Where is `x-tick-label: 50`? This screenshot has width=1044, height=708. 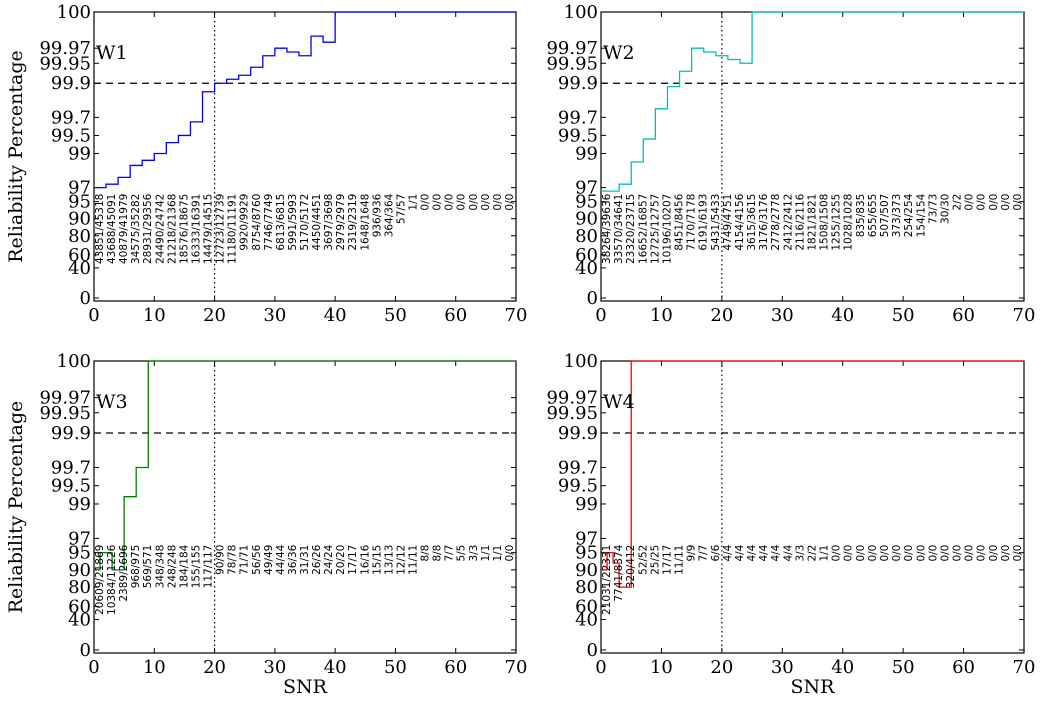 x-tick-label: 50 is located at coordinates (395, 315).